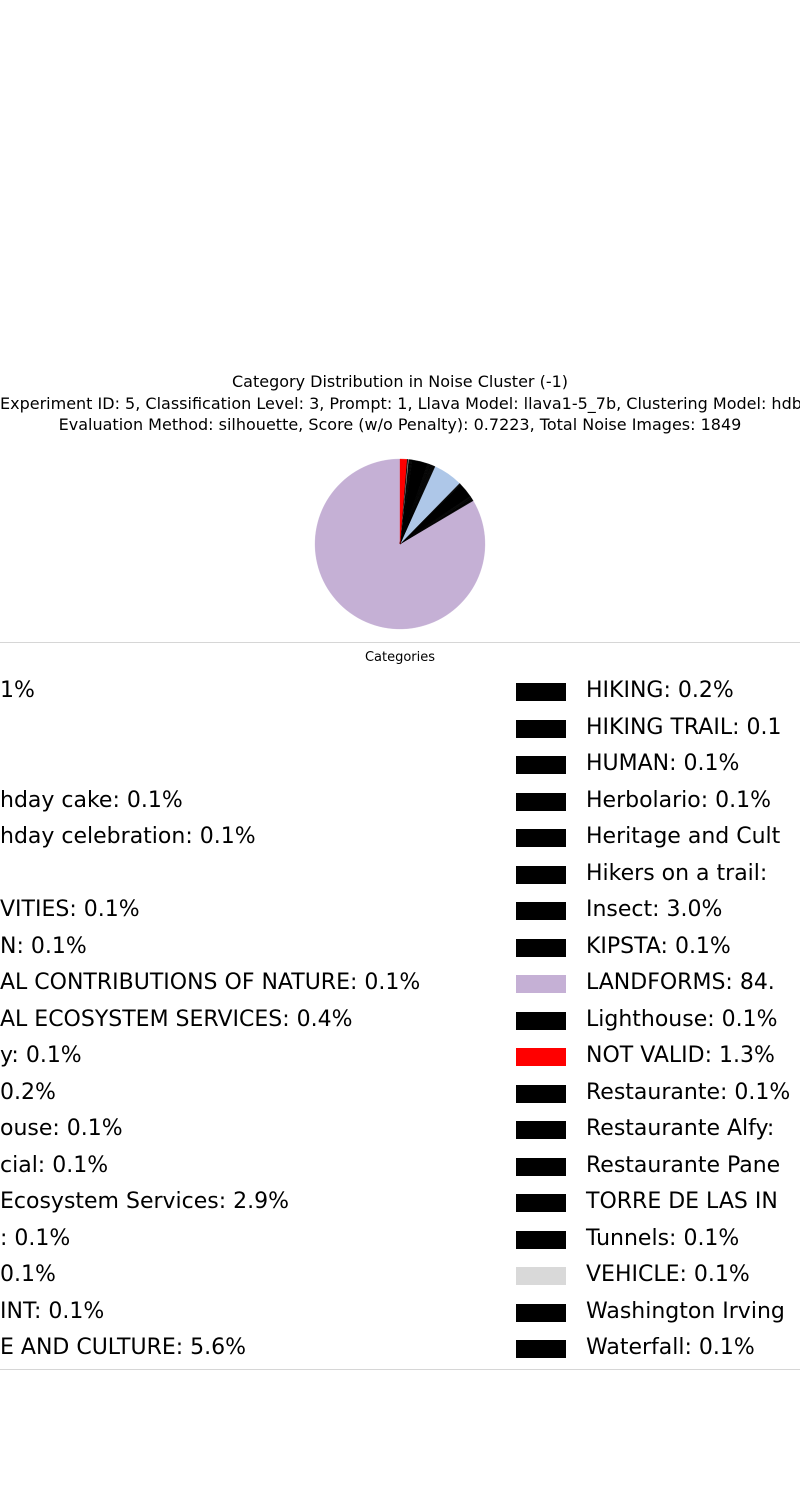  Describe the element at coordinates (54, 1165) in the screenshot. I see `legend-label: cial: 0.1%` at that location.